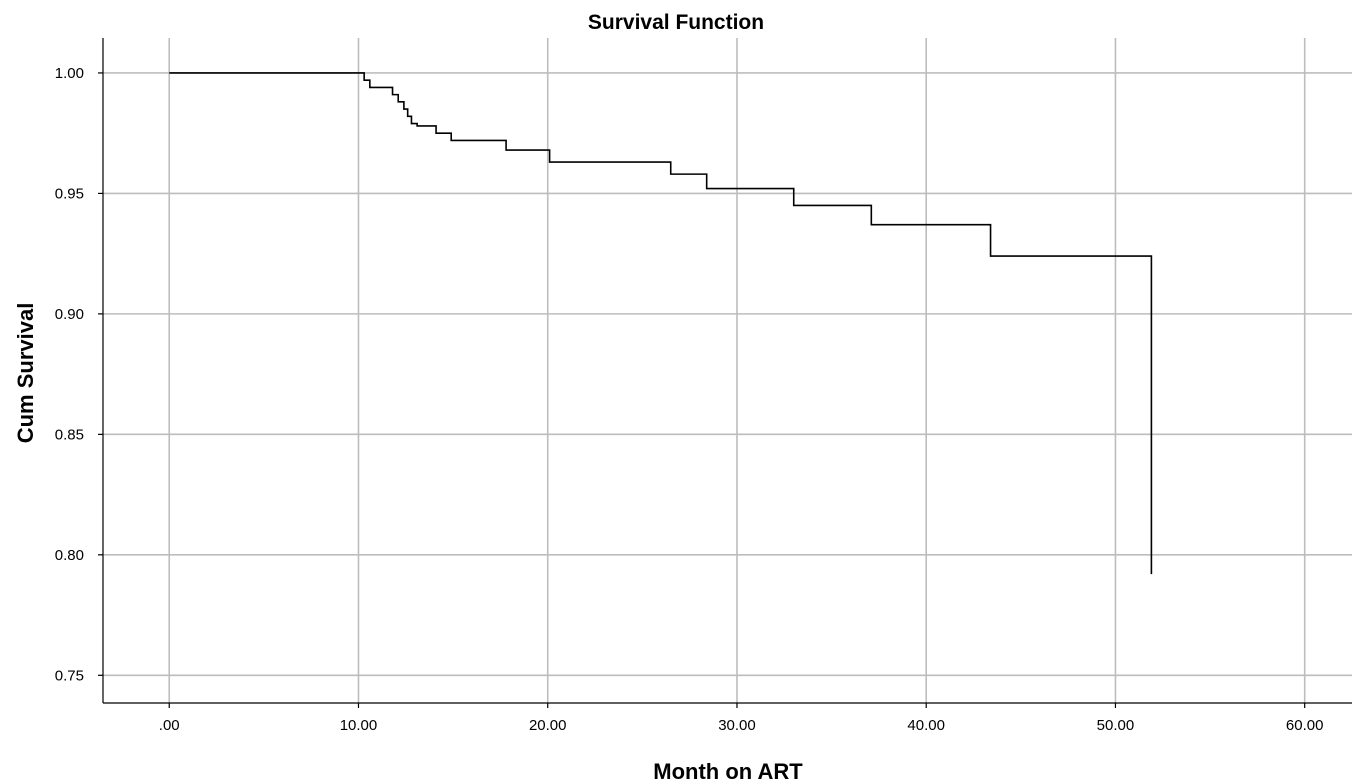 This screenshot has width=1359, height=782. I want to click on x-tick-label: 50.00, so click(1116, 725).